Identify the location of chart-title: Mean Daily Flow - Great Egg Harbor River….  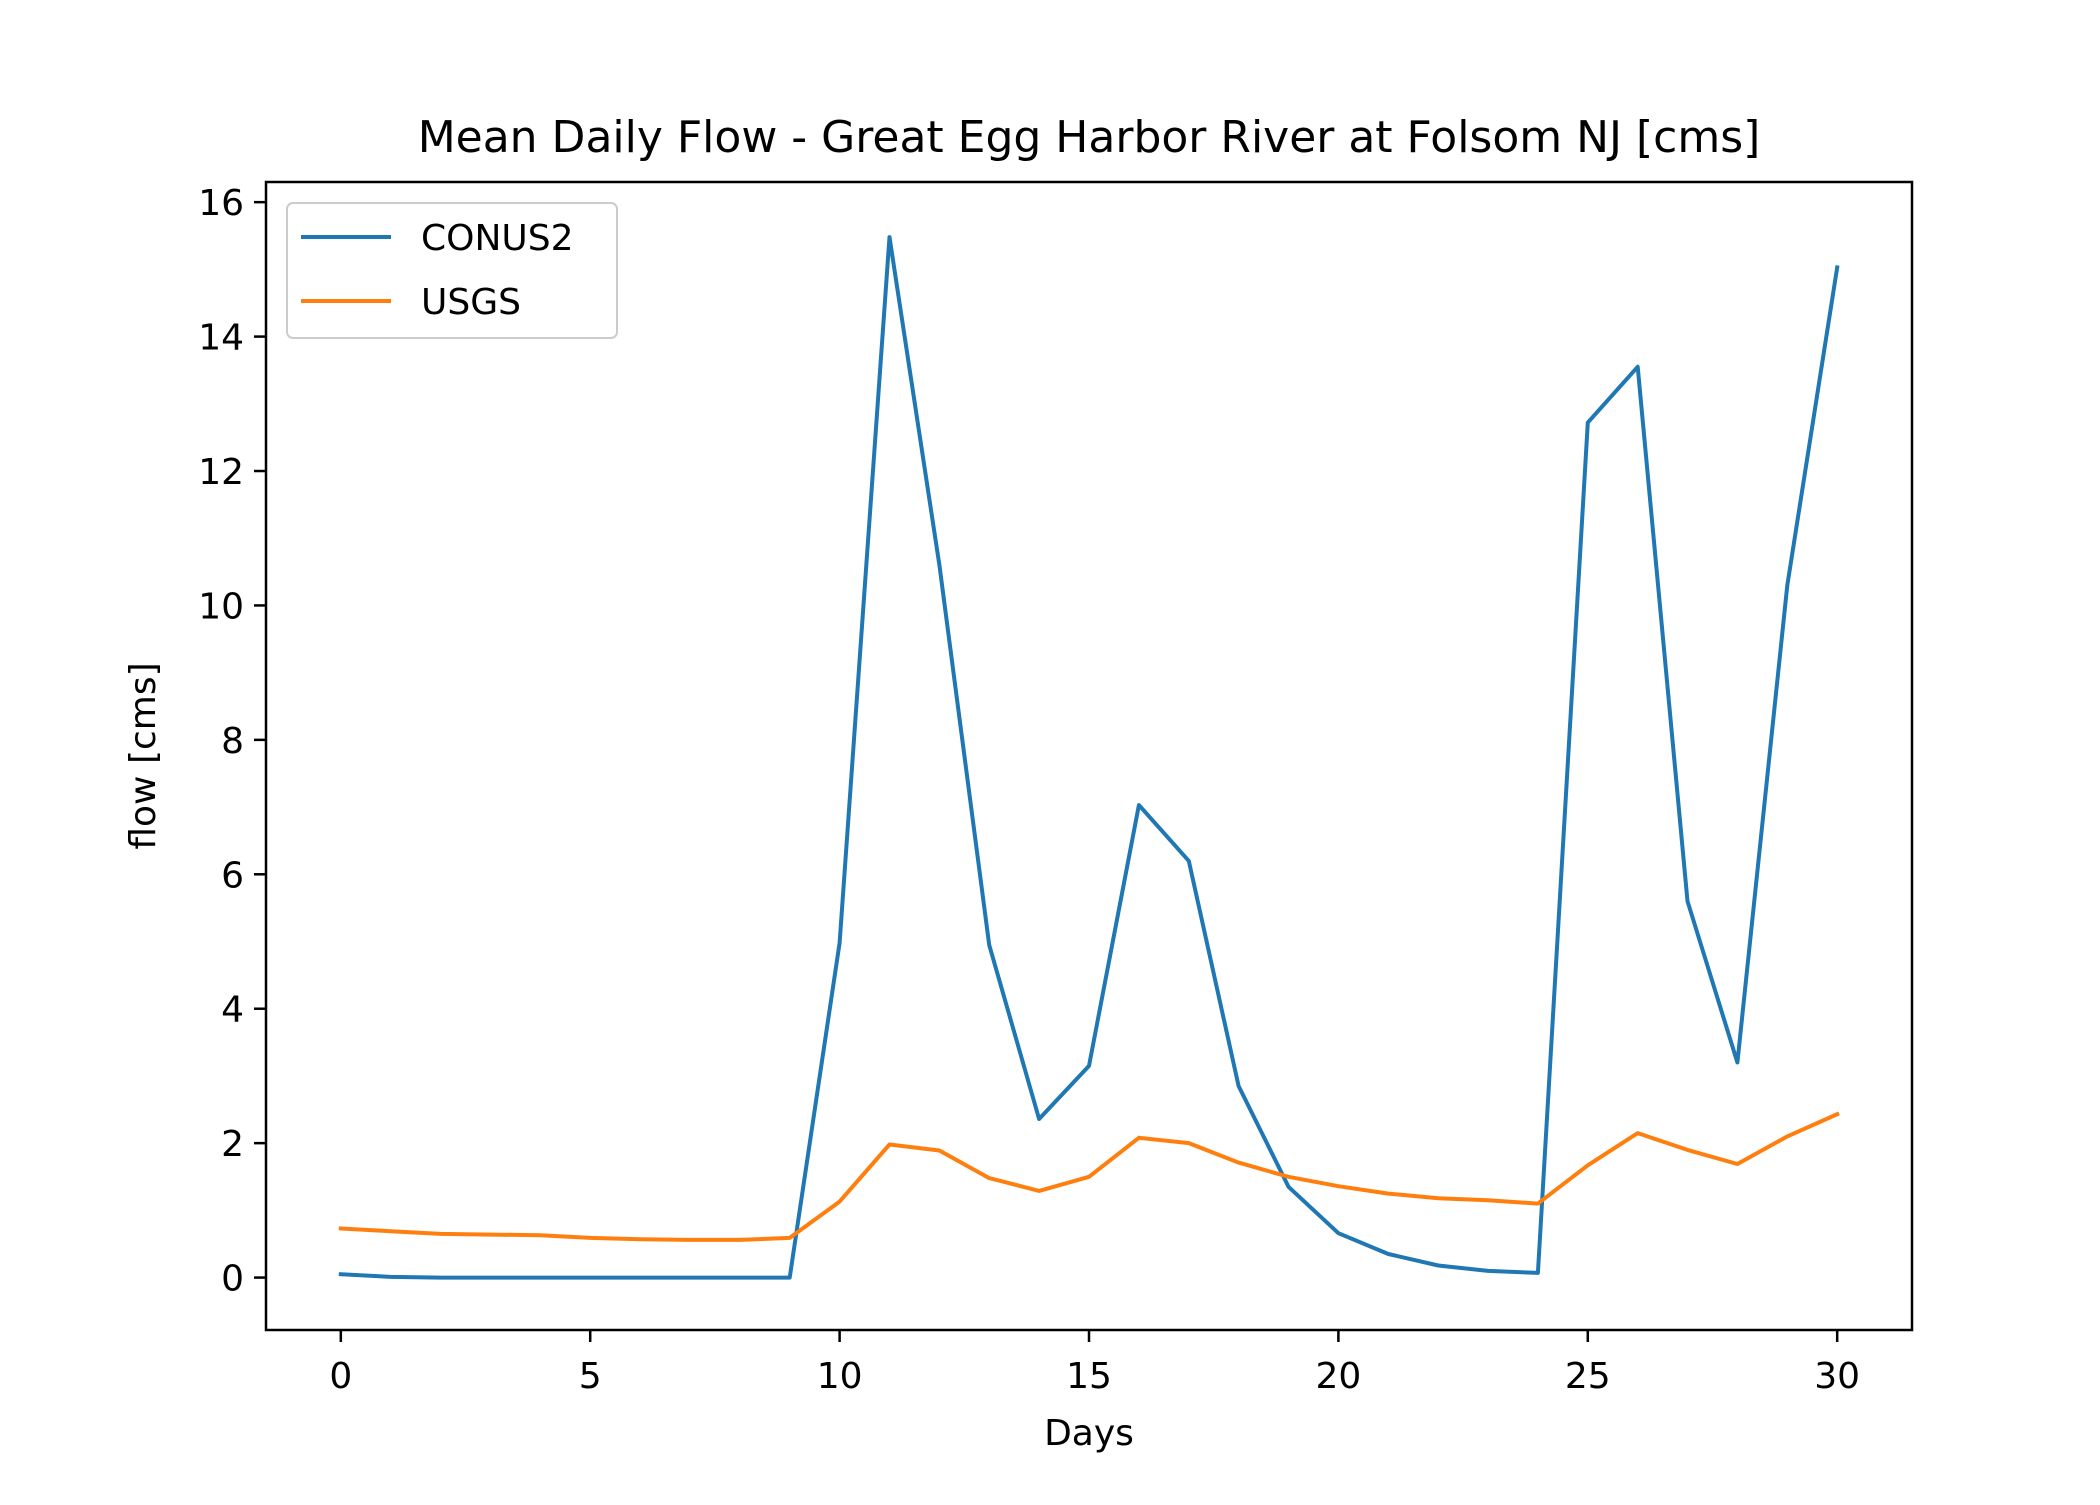
(1089, 137).